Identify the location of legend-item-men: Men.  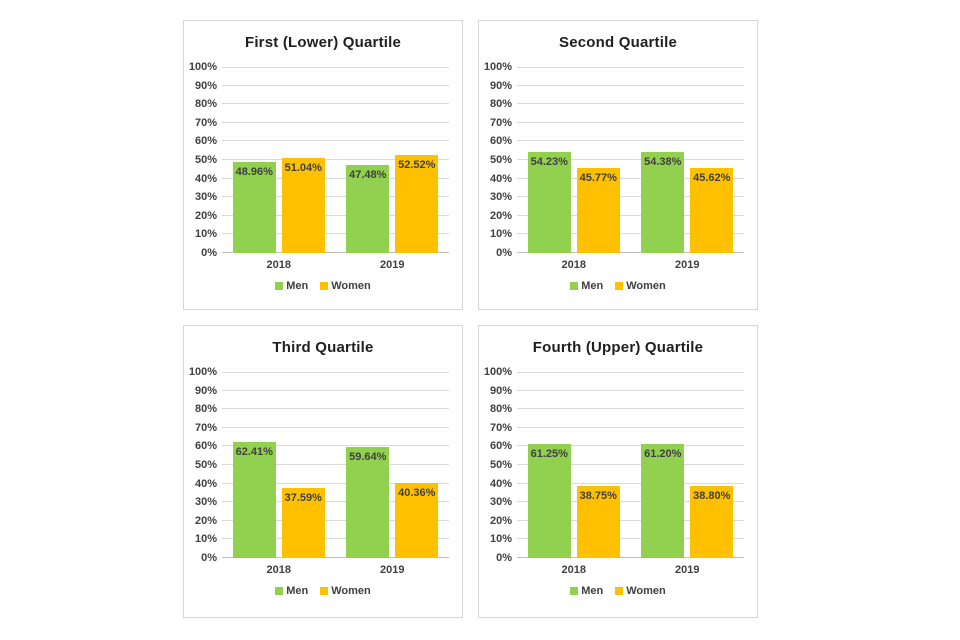
(291, 286).